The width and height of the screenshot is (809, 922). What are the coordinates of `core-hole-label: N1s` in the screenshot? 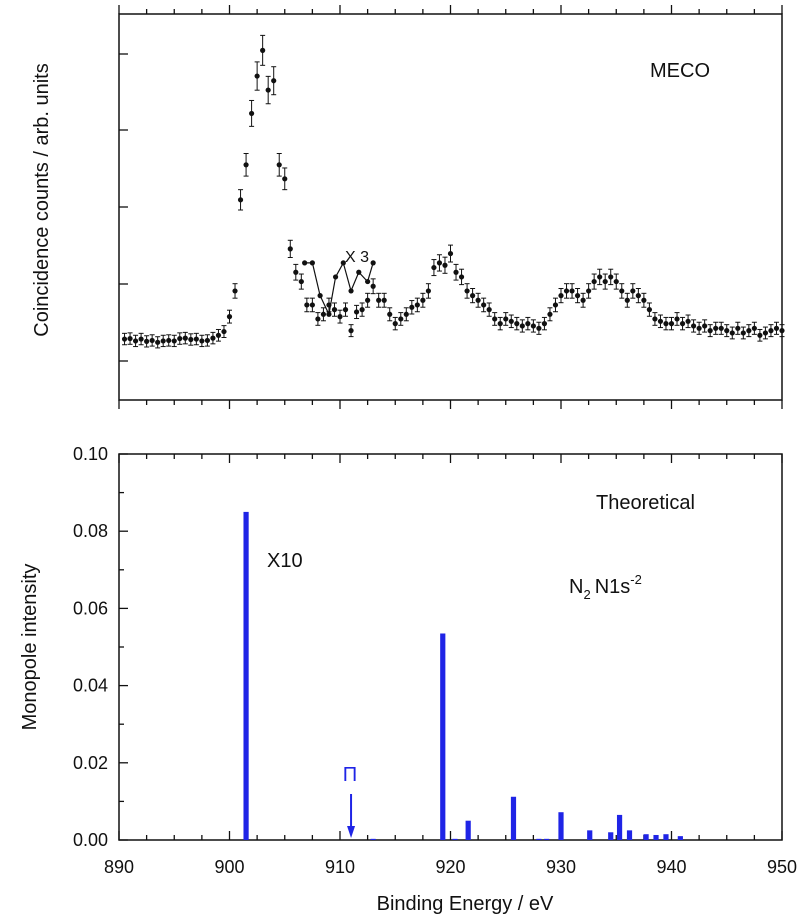 It's located at (613, 587).